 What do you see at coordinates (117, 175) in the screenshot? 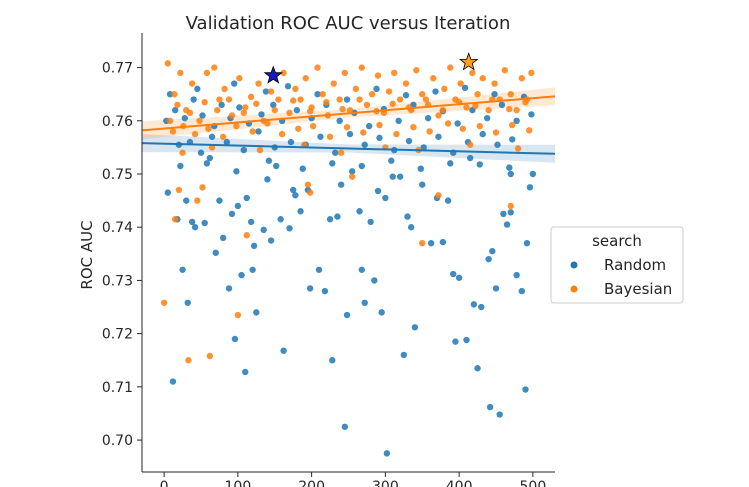
I see `y-tick-label: 0.75` at bounding box center [117, 175].